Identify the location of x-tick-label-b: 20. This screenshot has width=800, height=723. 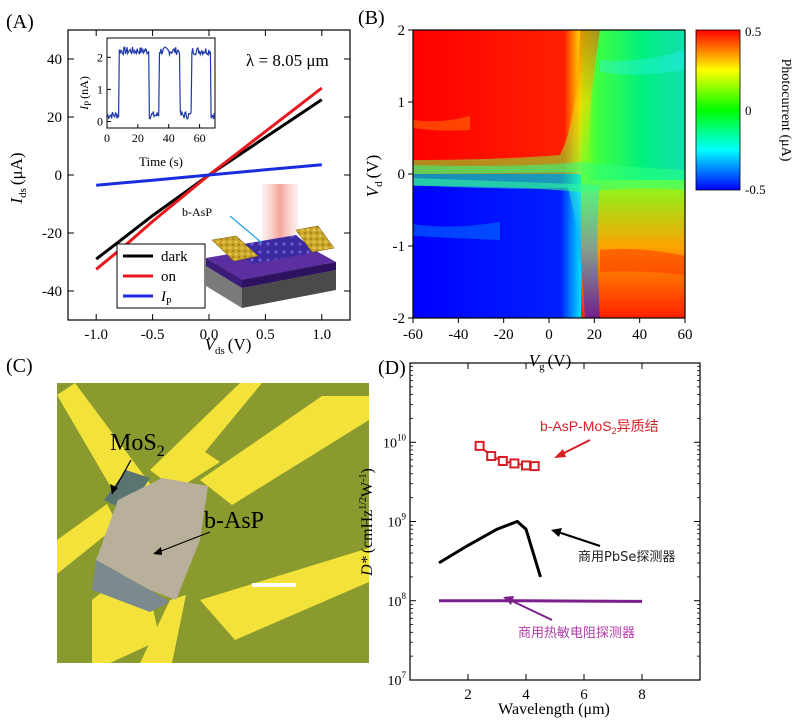
(594, 335).